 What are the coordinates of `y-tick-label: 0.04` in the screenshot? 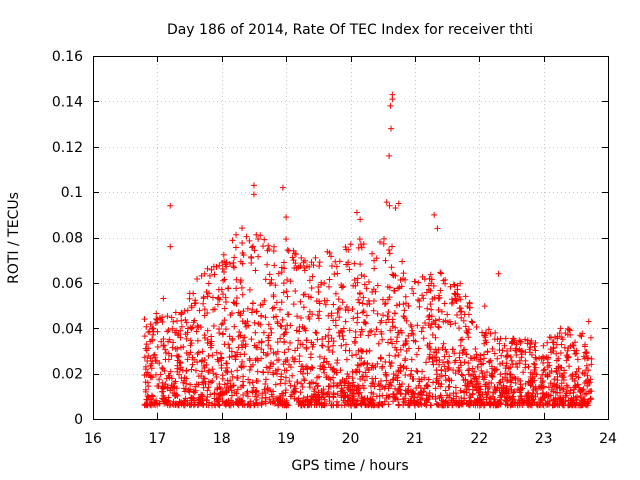 It's located at (67, 329).